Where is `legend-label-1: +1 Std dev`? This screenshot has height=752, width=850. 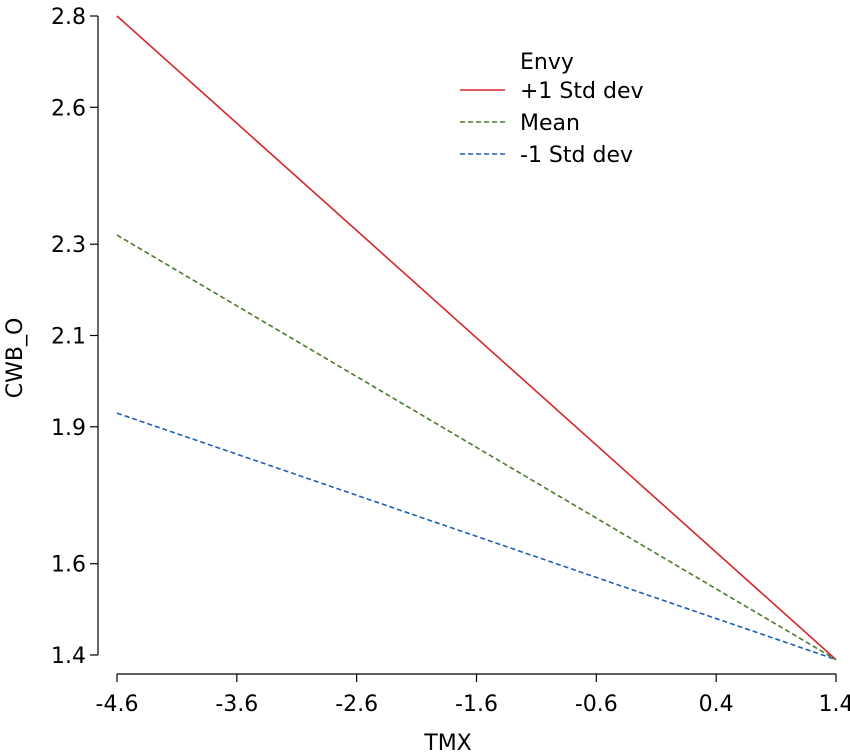 legend-label-1: +1 Std dev is located at coordinates (582, 91).